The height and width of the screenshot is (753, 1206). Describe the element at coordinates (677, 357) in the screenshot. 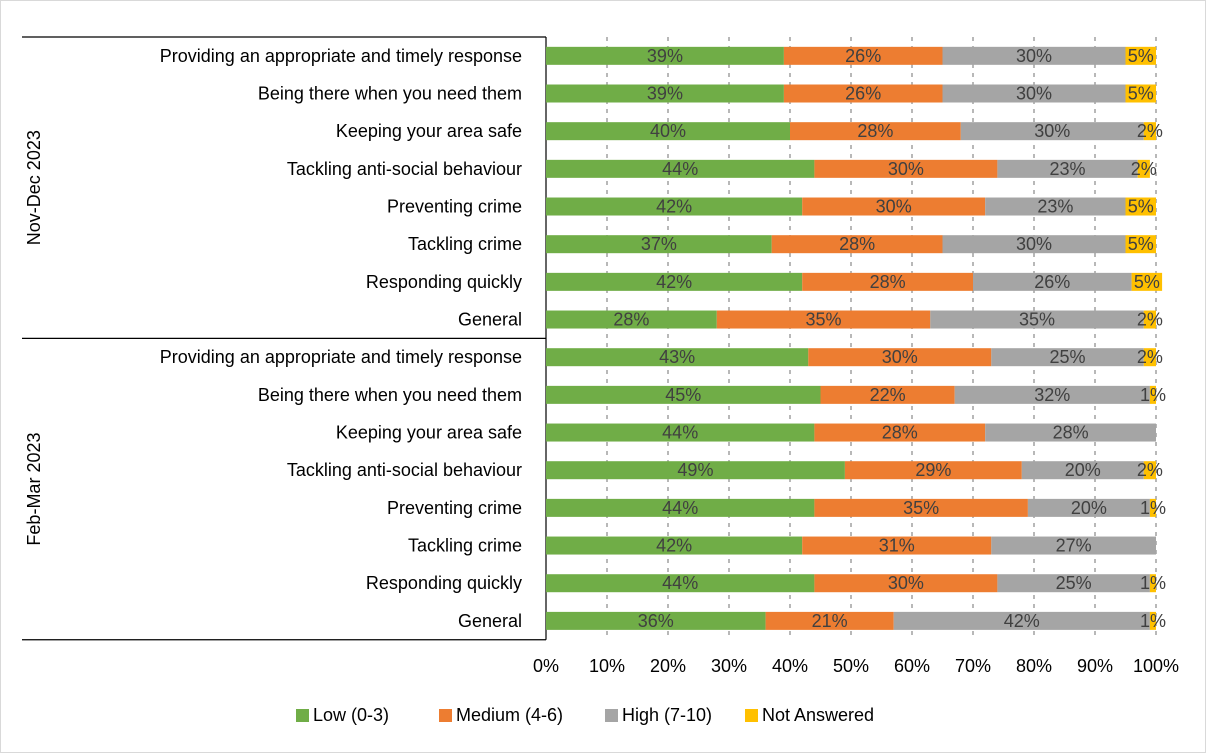

I see `data-label: 43%` at that location.